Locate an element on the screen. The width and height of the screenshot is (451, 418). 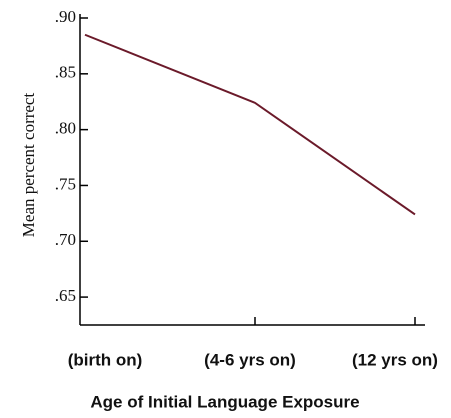
y-tick-label: .75 is located at coordinates (65, 183).